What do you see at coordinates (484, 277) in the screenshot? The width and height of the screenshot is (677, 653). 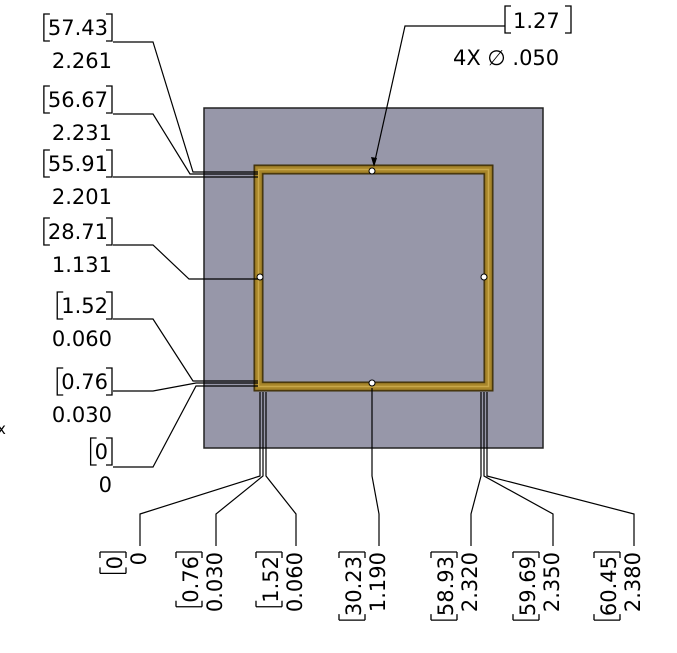 I see `hole-right` at bounding box center [484, 277].